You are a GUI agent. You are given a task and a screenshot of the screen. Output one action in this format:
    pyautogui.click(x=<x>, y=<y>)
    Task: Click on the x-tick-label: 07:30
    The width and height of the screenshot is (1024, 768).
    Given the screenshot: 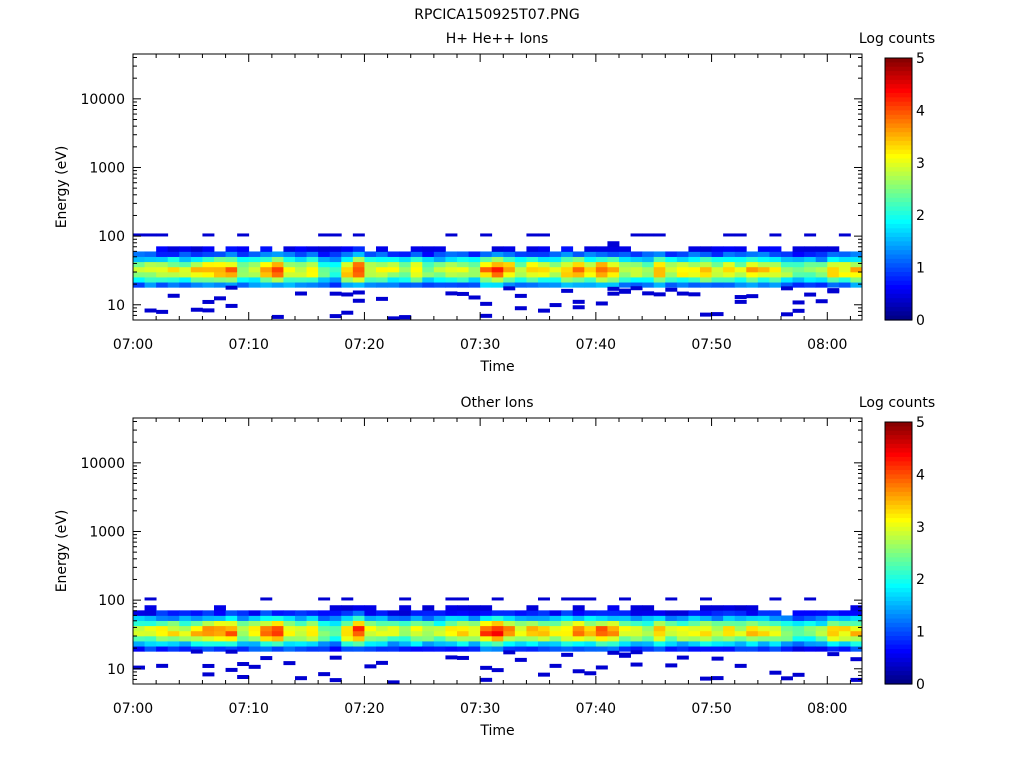 What is the action you would take?
    pyautogui.click(x=480, y=709)
    